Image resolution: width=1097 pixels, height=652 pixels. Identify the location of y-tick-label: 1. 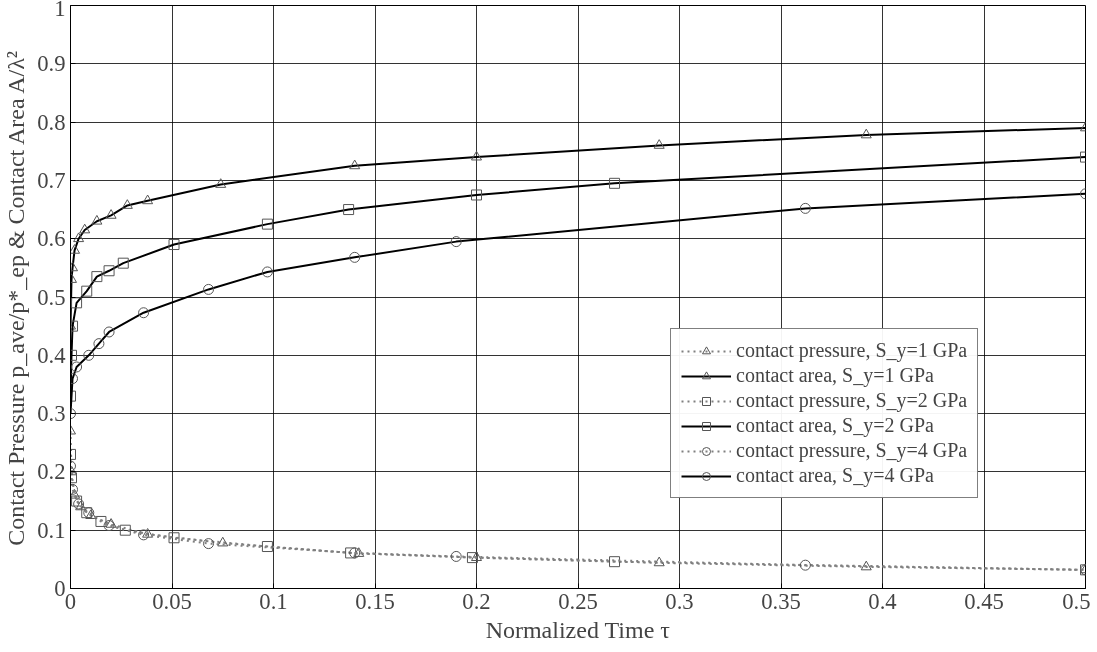
(60, 10).